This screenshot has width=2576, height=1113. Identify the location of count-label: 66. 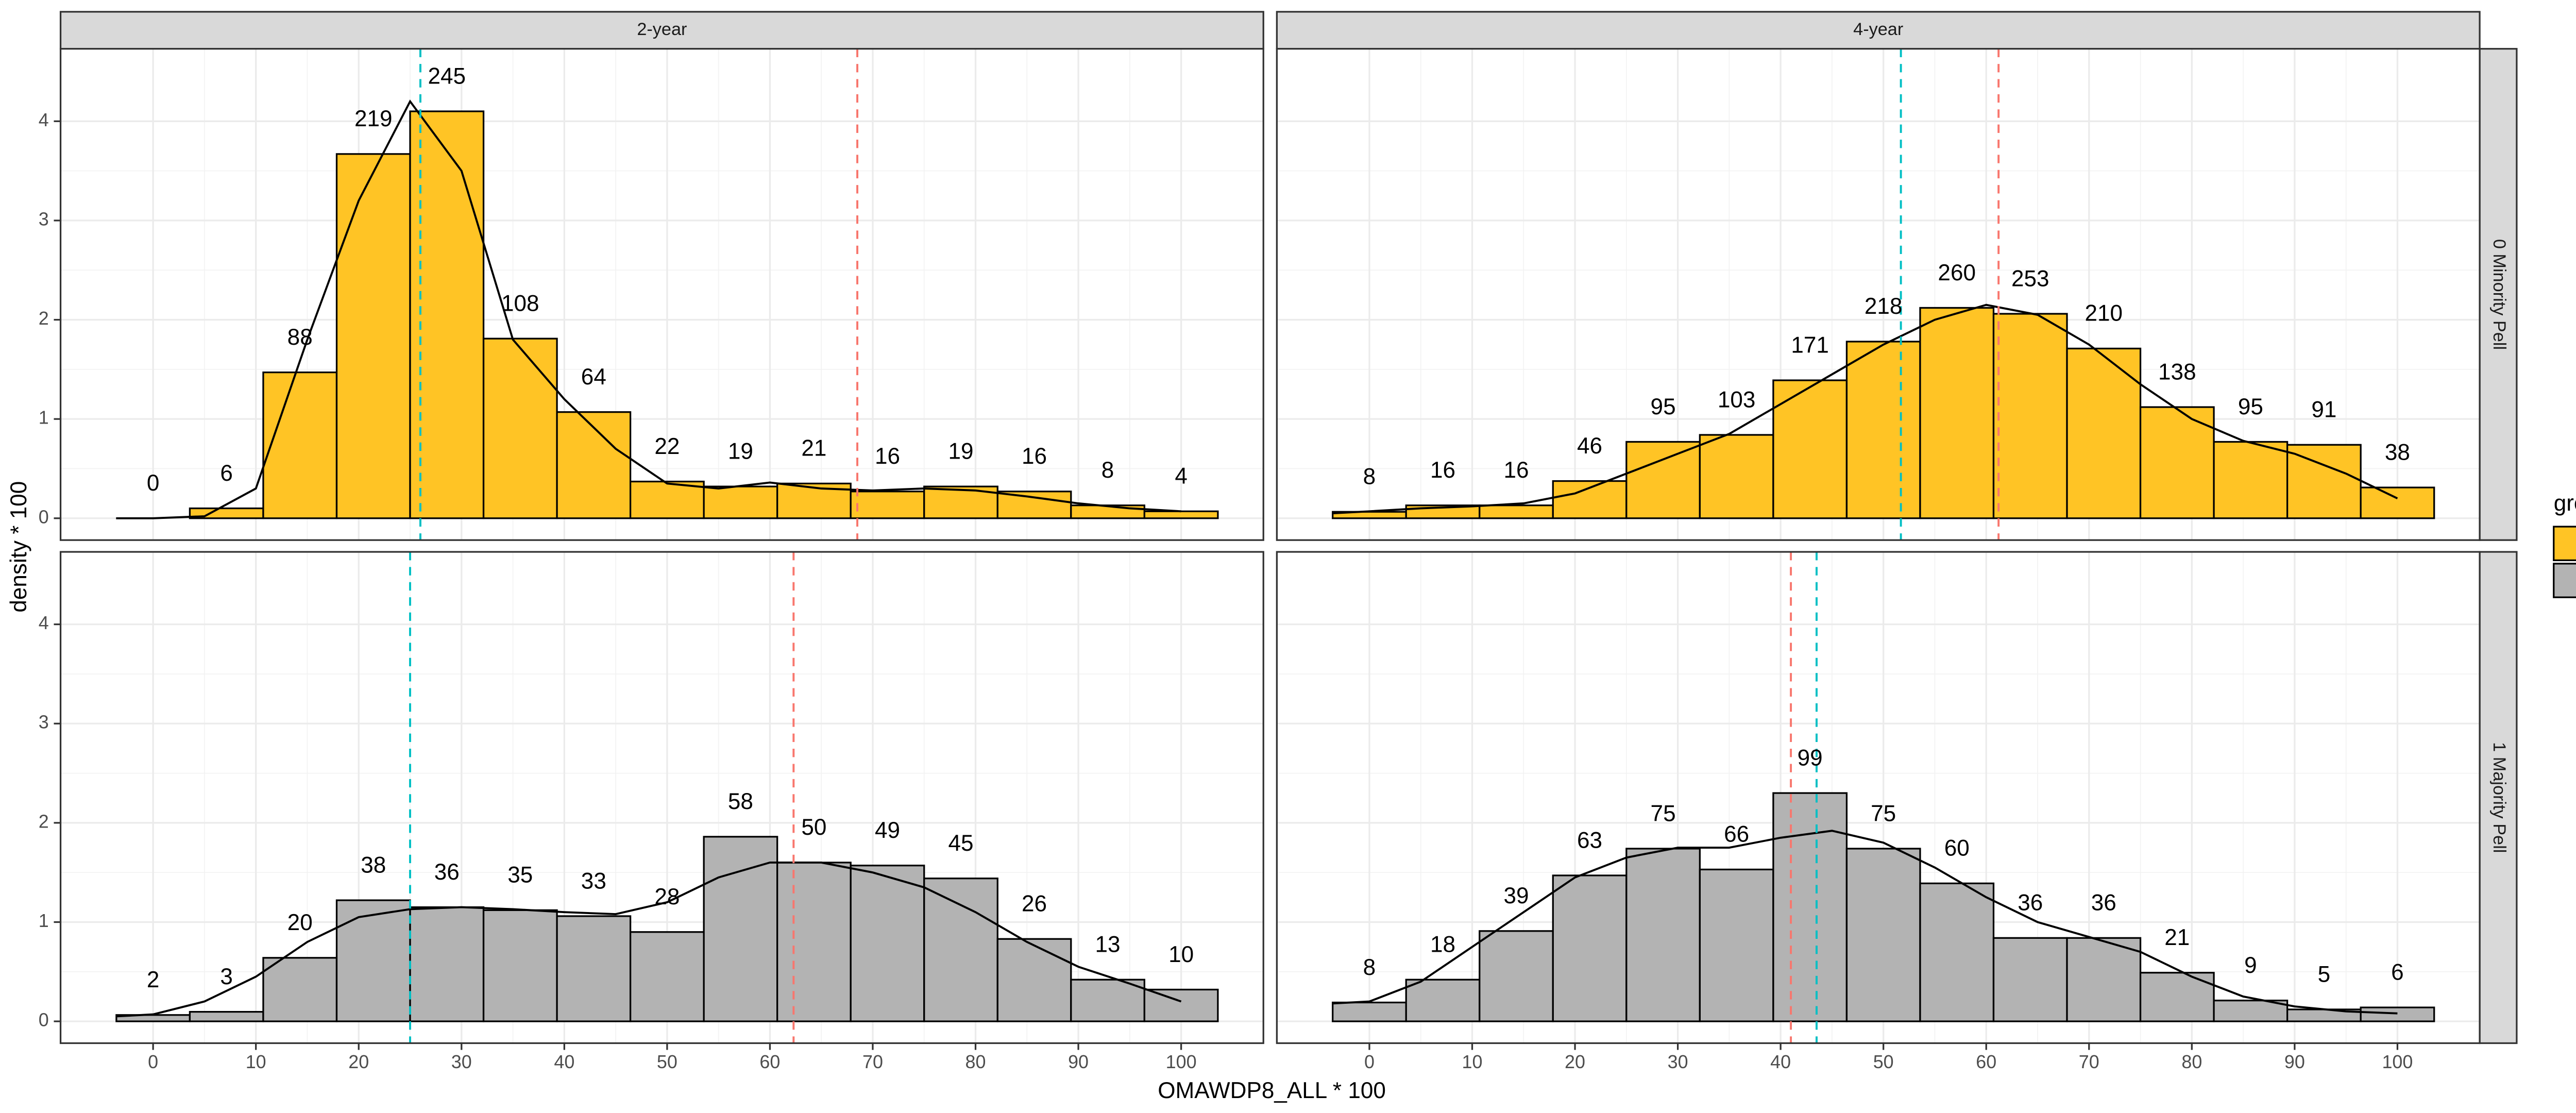
(1736, 834).